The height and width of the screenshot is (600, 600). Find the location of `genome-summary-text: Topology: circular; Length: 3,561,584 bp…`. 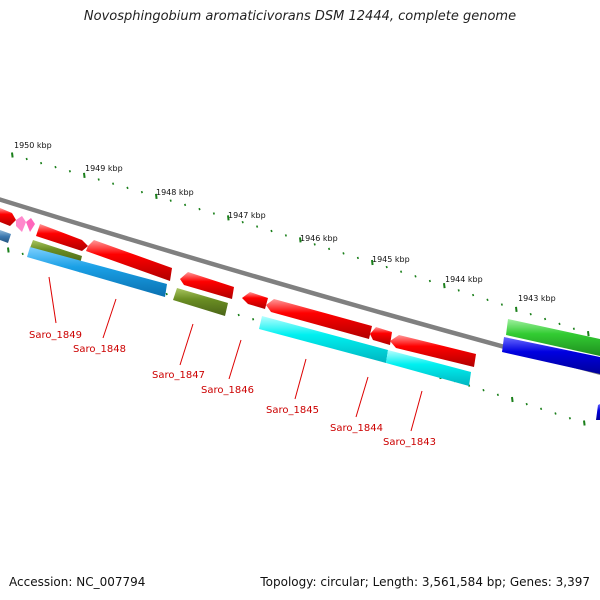

genome-summary-text: Topology: circular; Length: 3,561,584 bp… is located at coordinates (425, 582).